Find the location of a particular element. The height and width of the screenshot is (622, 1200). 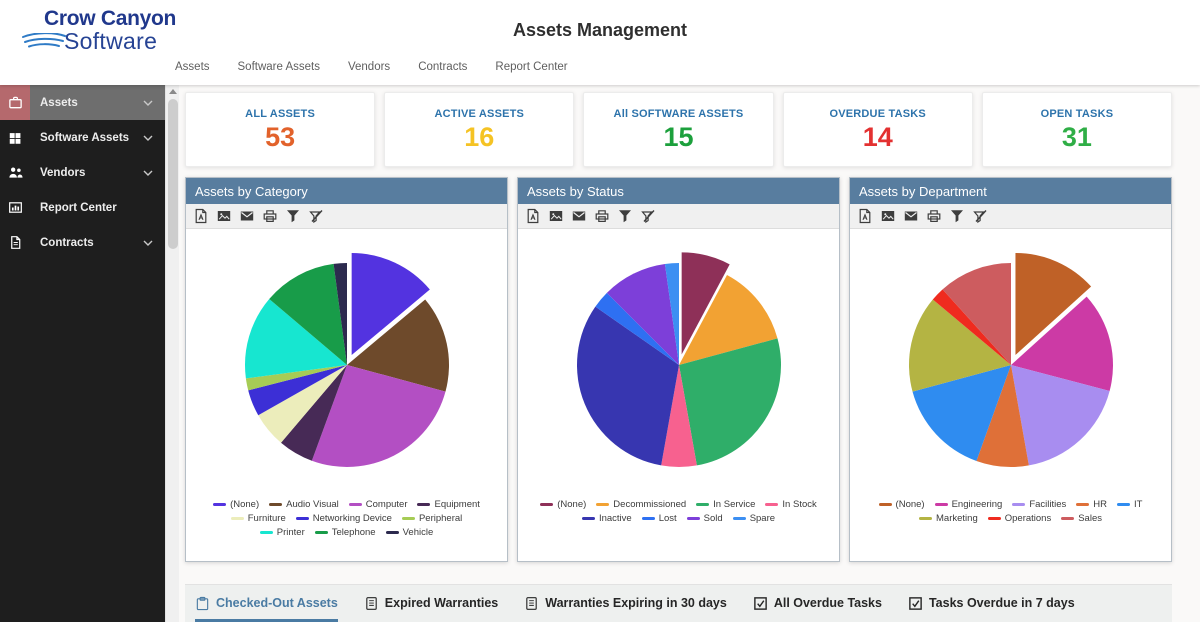

legend-item: Printer is located at coordinates (282, 532).